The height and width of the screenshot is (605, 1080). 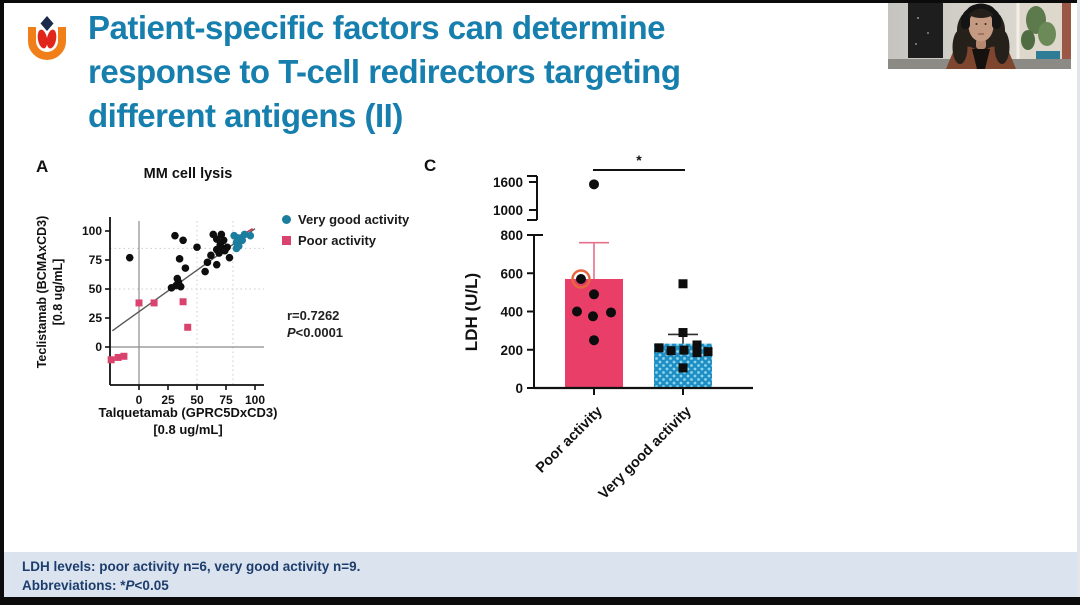 What do you see at coordinates (47, 23) in the screenshot?
I see `logo-diamond` at bounding box center [47, 23].